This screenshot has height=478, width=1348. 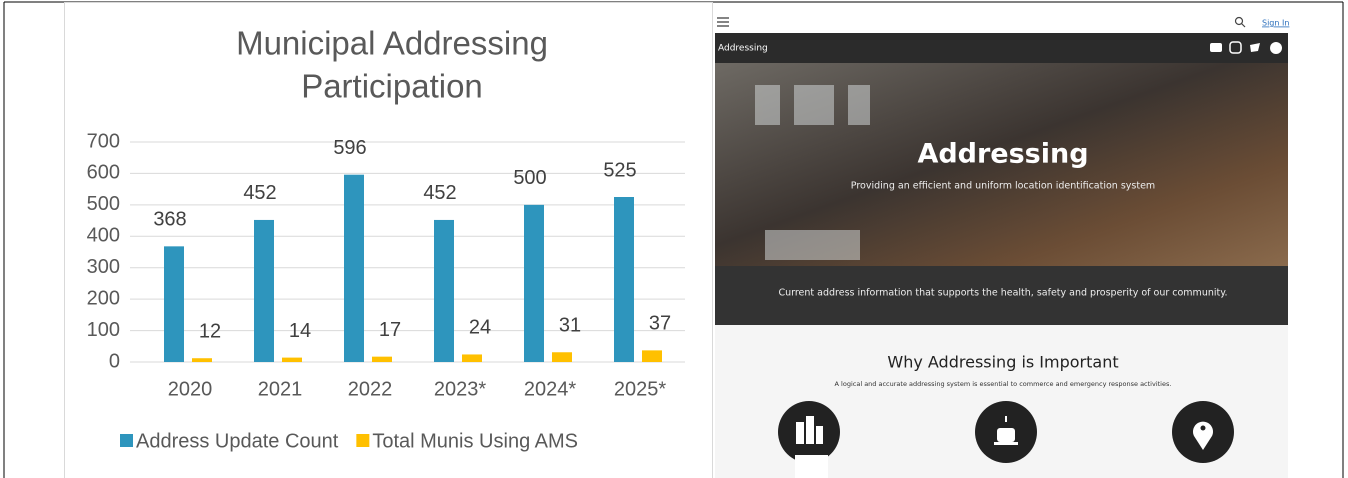 What do you see at coordinates (460, 389) in the screenshot?
I see `x-tick-label: 2023*` at bounding box center [460, 389].